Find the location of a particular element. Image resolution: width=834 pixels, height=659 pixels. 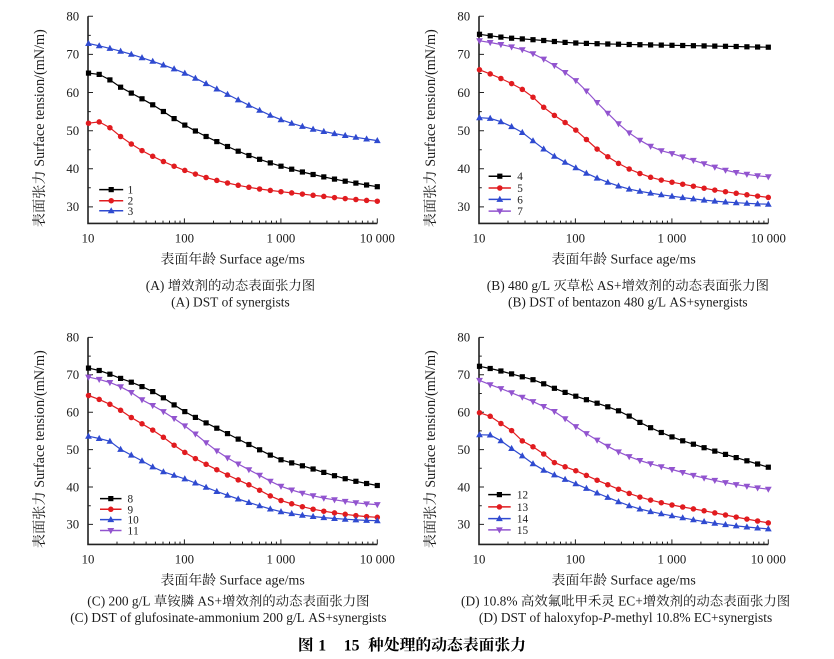

svg-text: 11 is located at coordinates (133, 532).